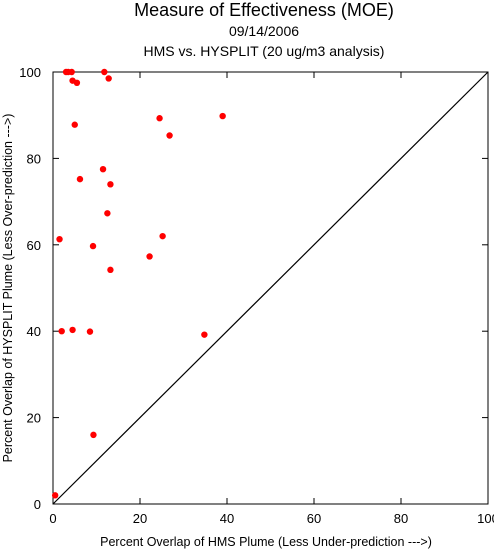 This screenshot has height=551, width=494. What do you see at coordinates (401, 518) in the screenshot?
I see `x-tick-label: 80` at bounding box center [401, 518].